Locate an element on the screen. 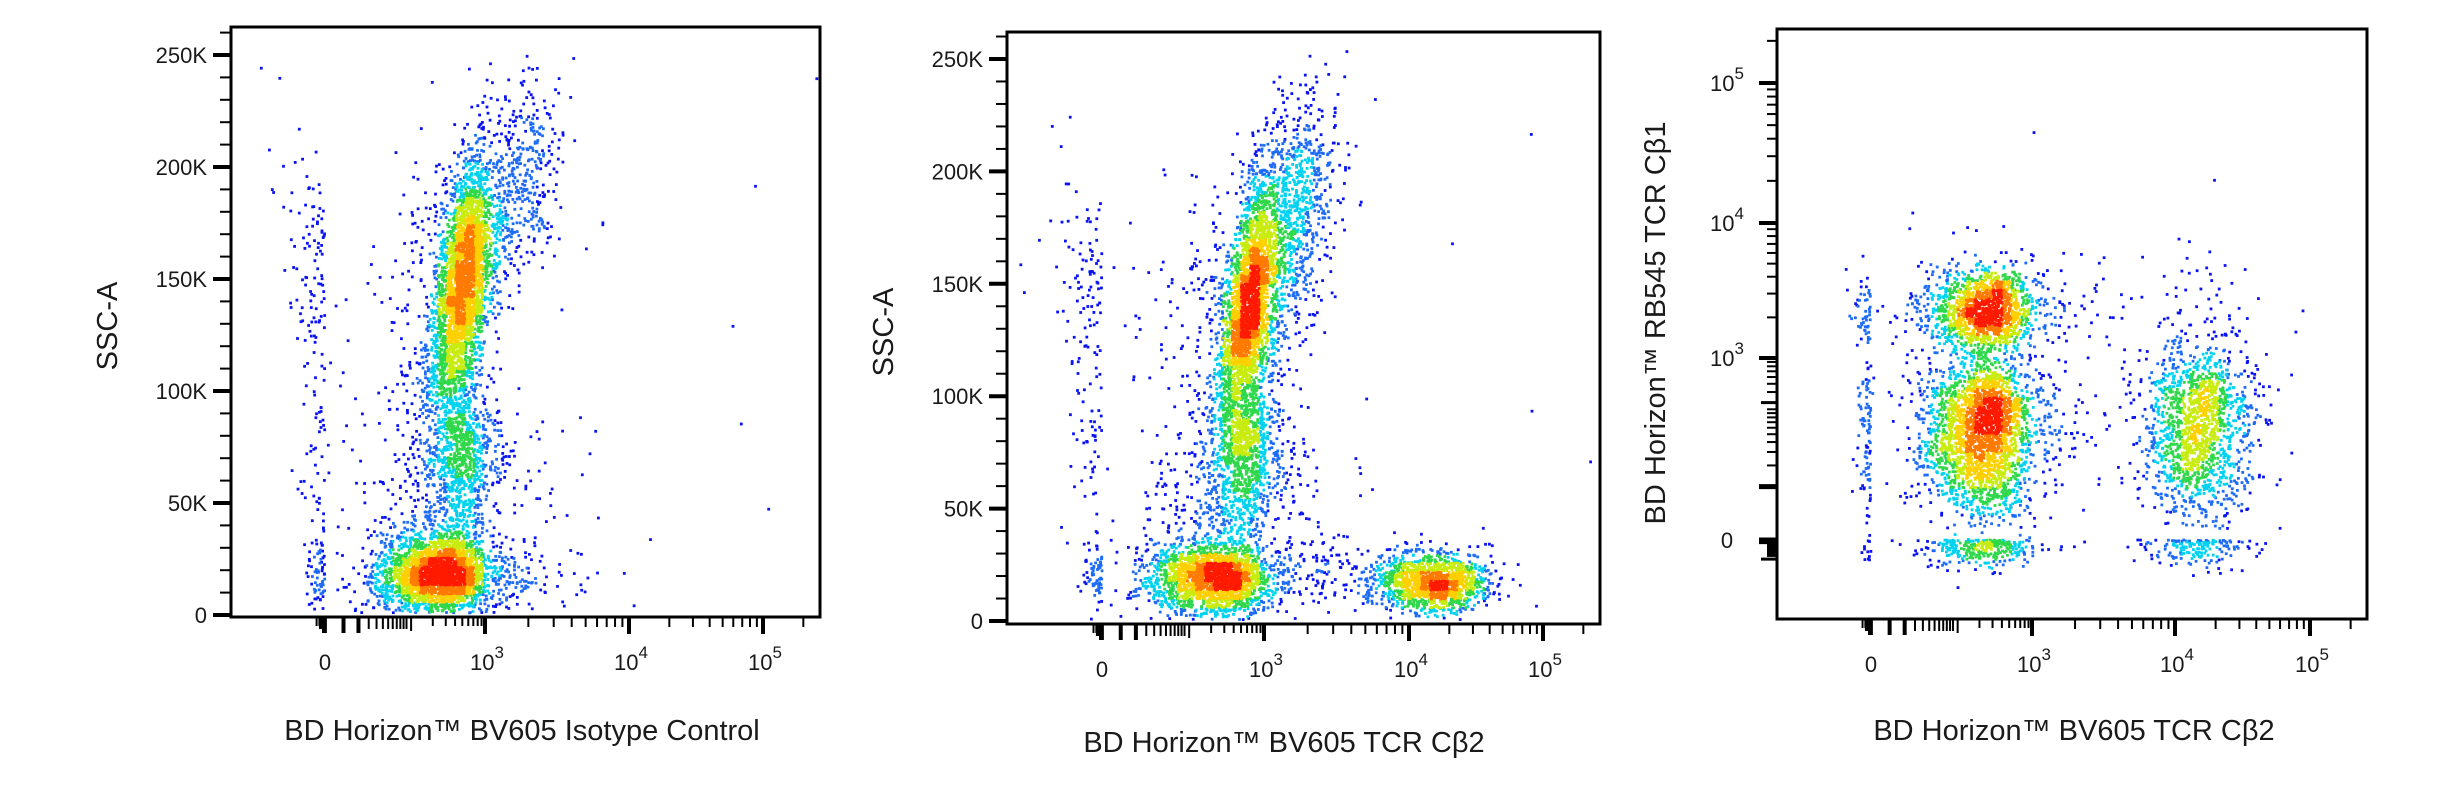  panel-3-x-axis-title: BD Horizon™ BV605 TCR Cβ2 is located at coordinates (2073, 731).